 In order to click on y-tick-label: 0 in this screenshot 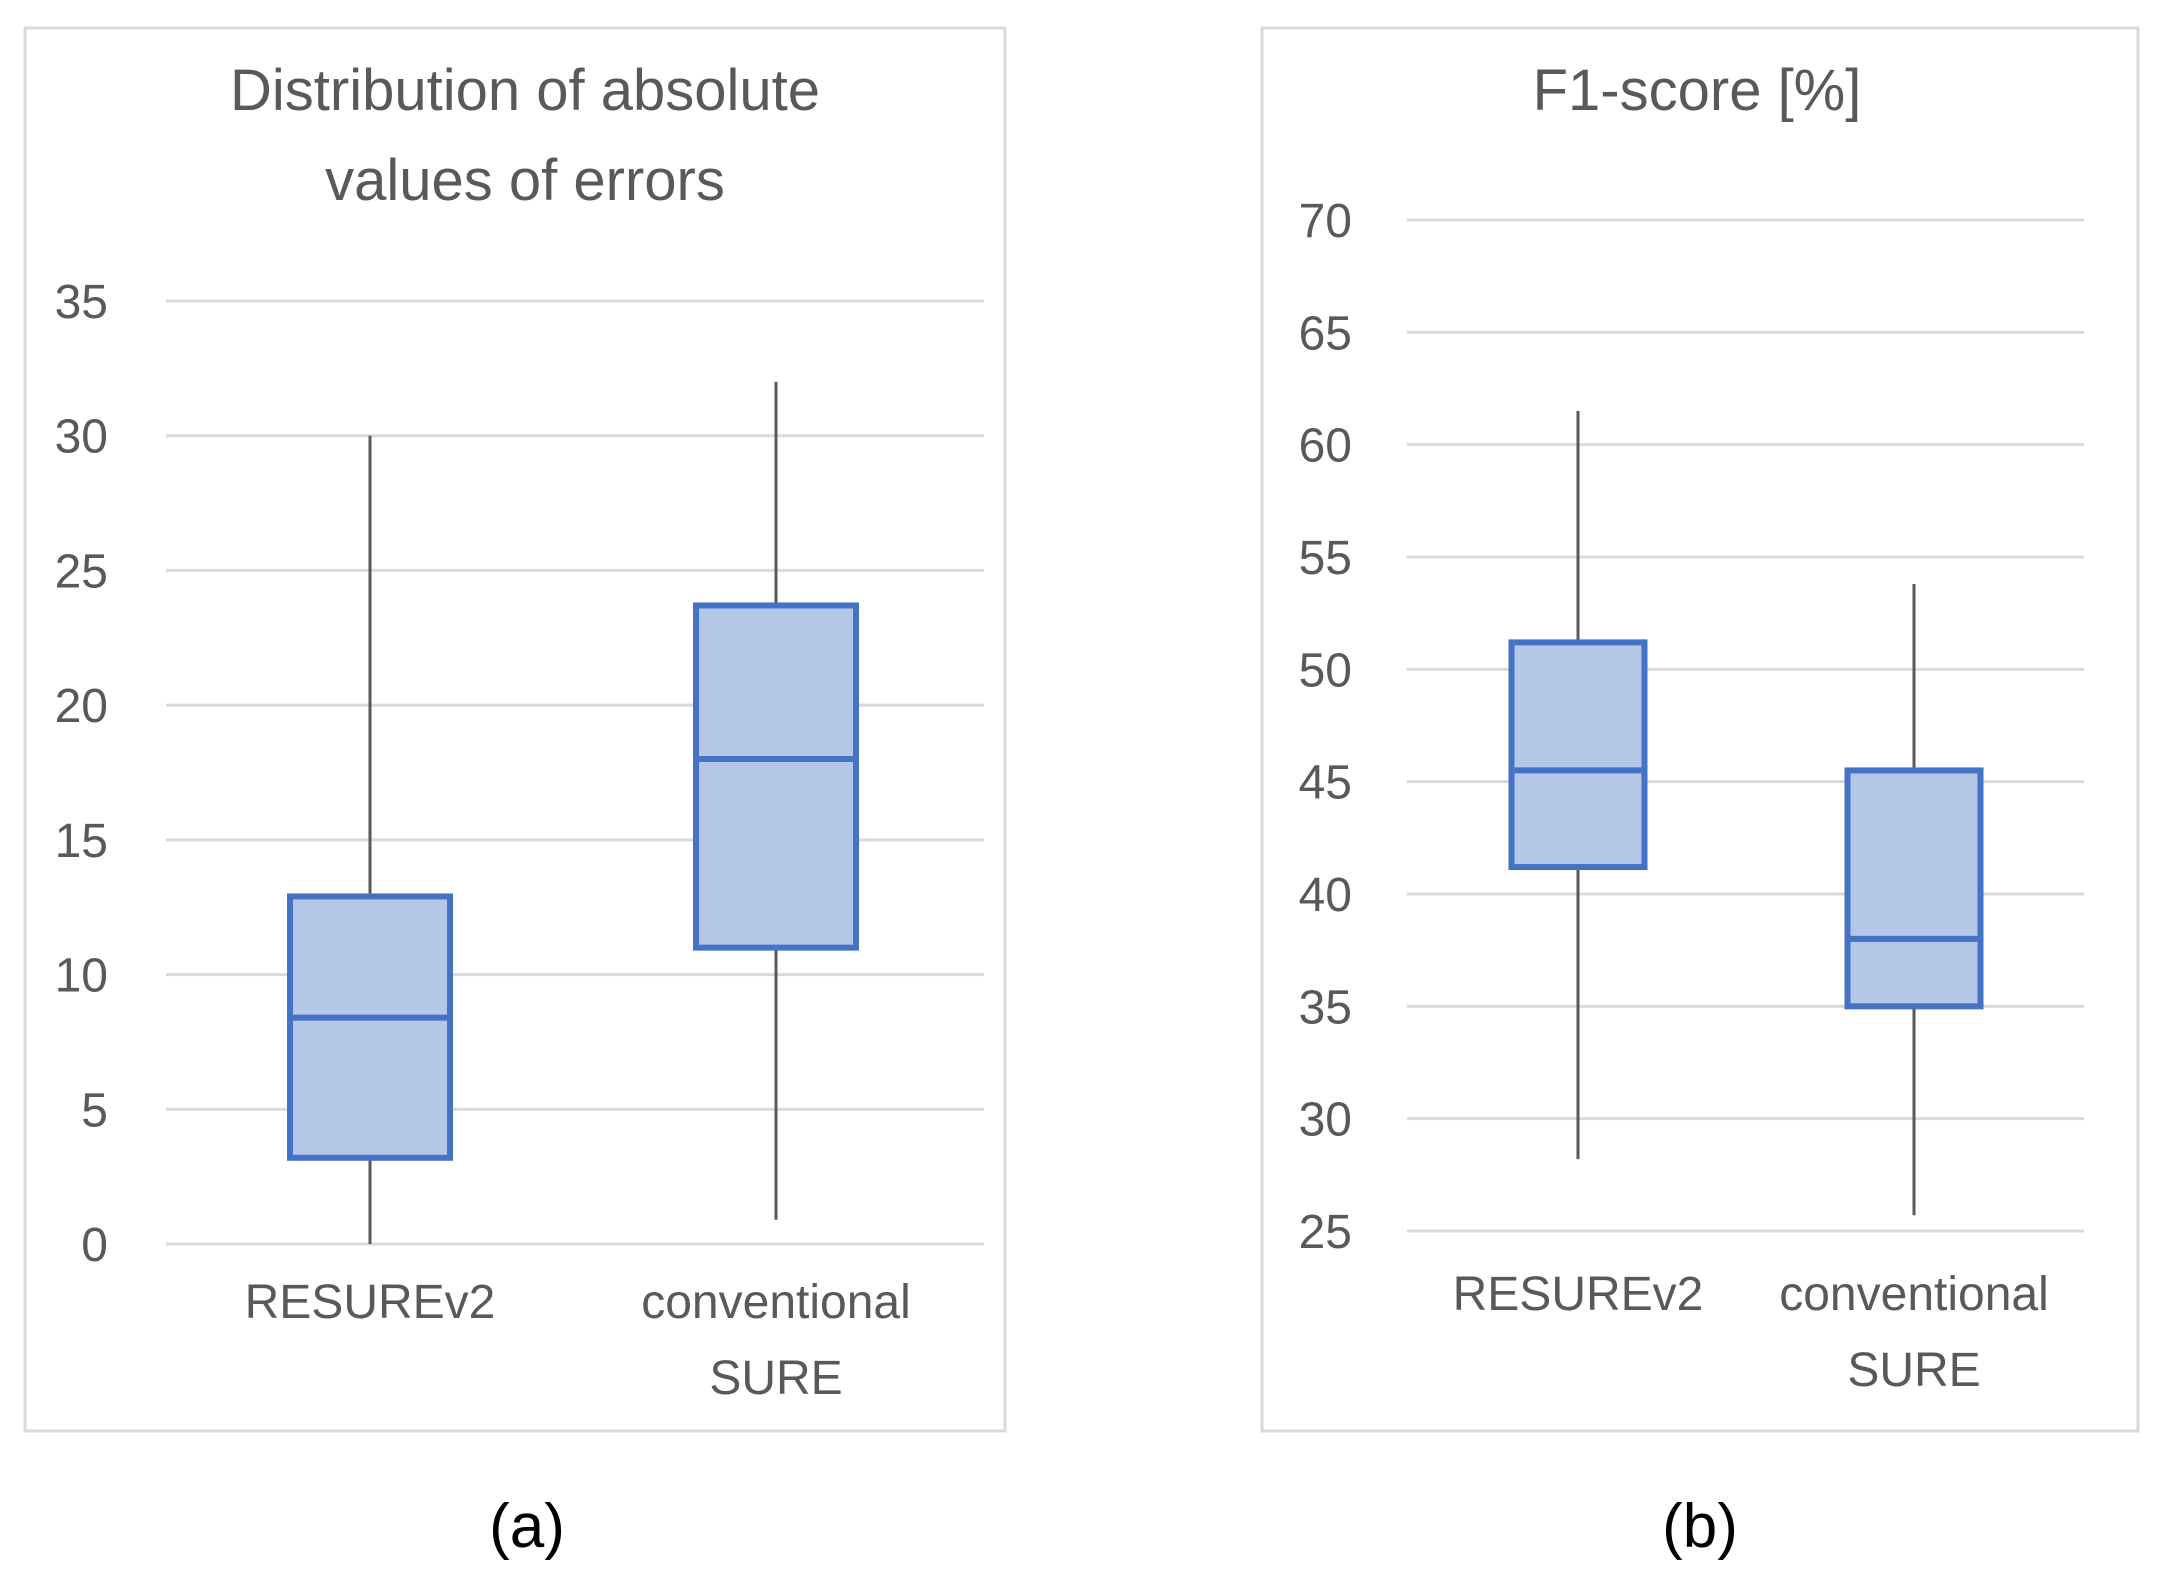, I will do `click(94, 1245)`.